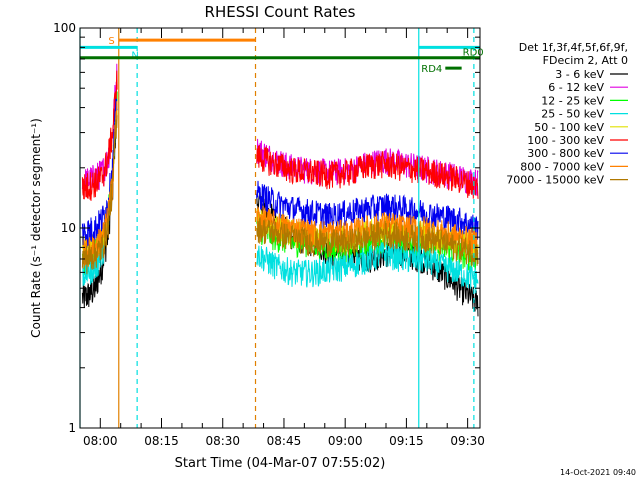 The width and height of the screenshot is (640, 480). I want to click on series-line-25-50-kev, so click(367, 267).